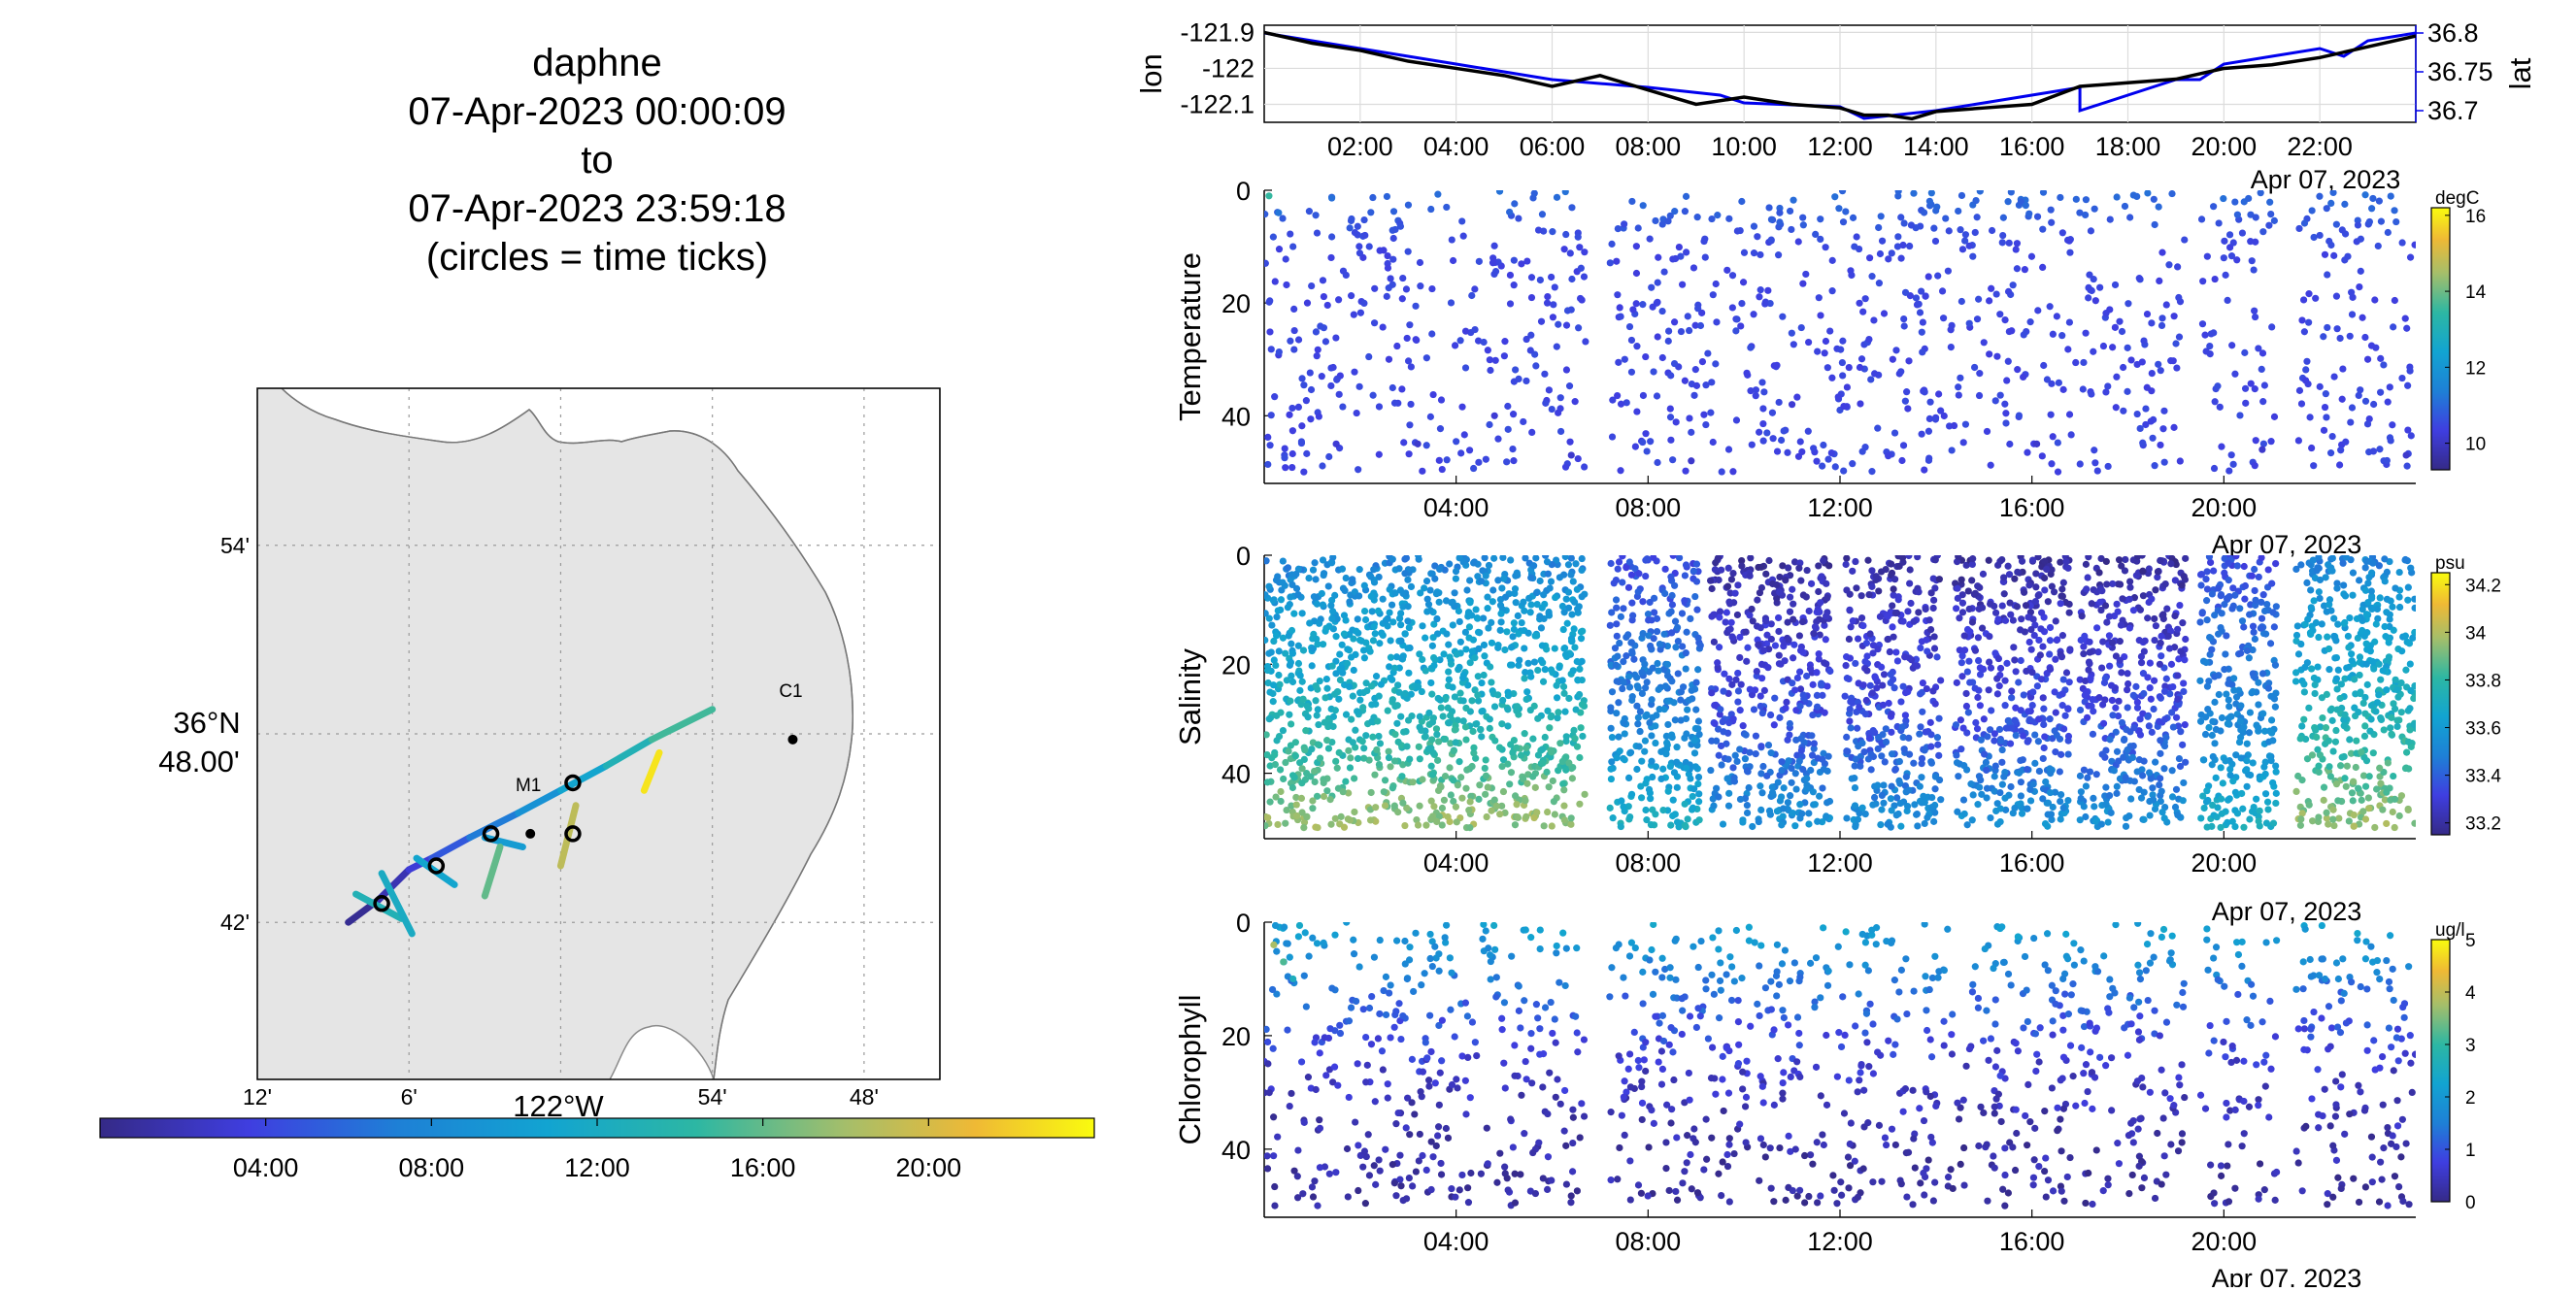 The image size is (2576, 1292). Describe the element at coordinates (410, 1097) in the screenshot. I see `map-lon-tick-label: 6'` at that location.